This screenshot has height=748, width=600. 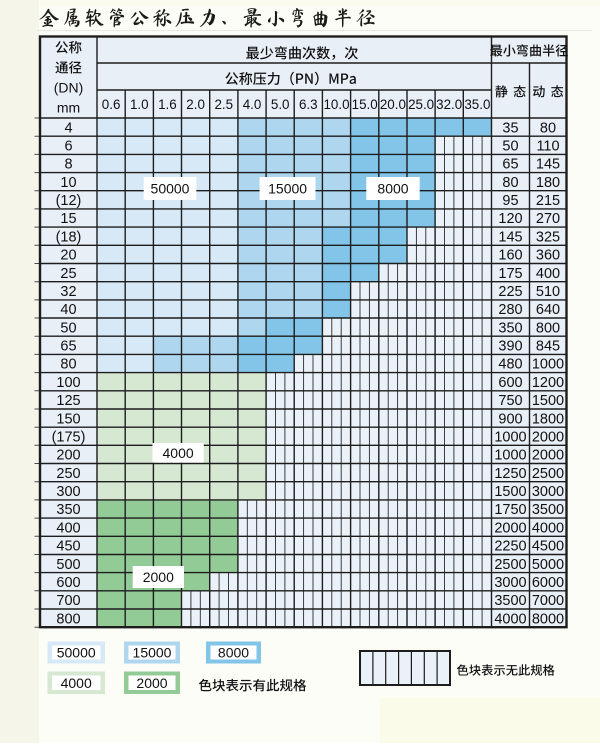 What do you see at coordinates (280, 104) in the screenshot?
I see `svg-text: 5.0` at bounding box center [280, 104].